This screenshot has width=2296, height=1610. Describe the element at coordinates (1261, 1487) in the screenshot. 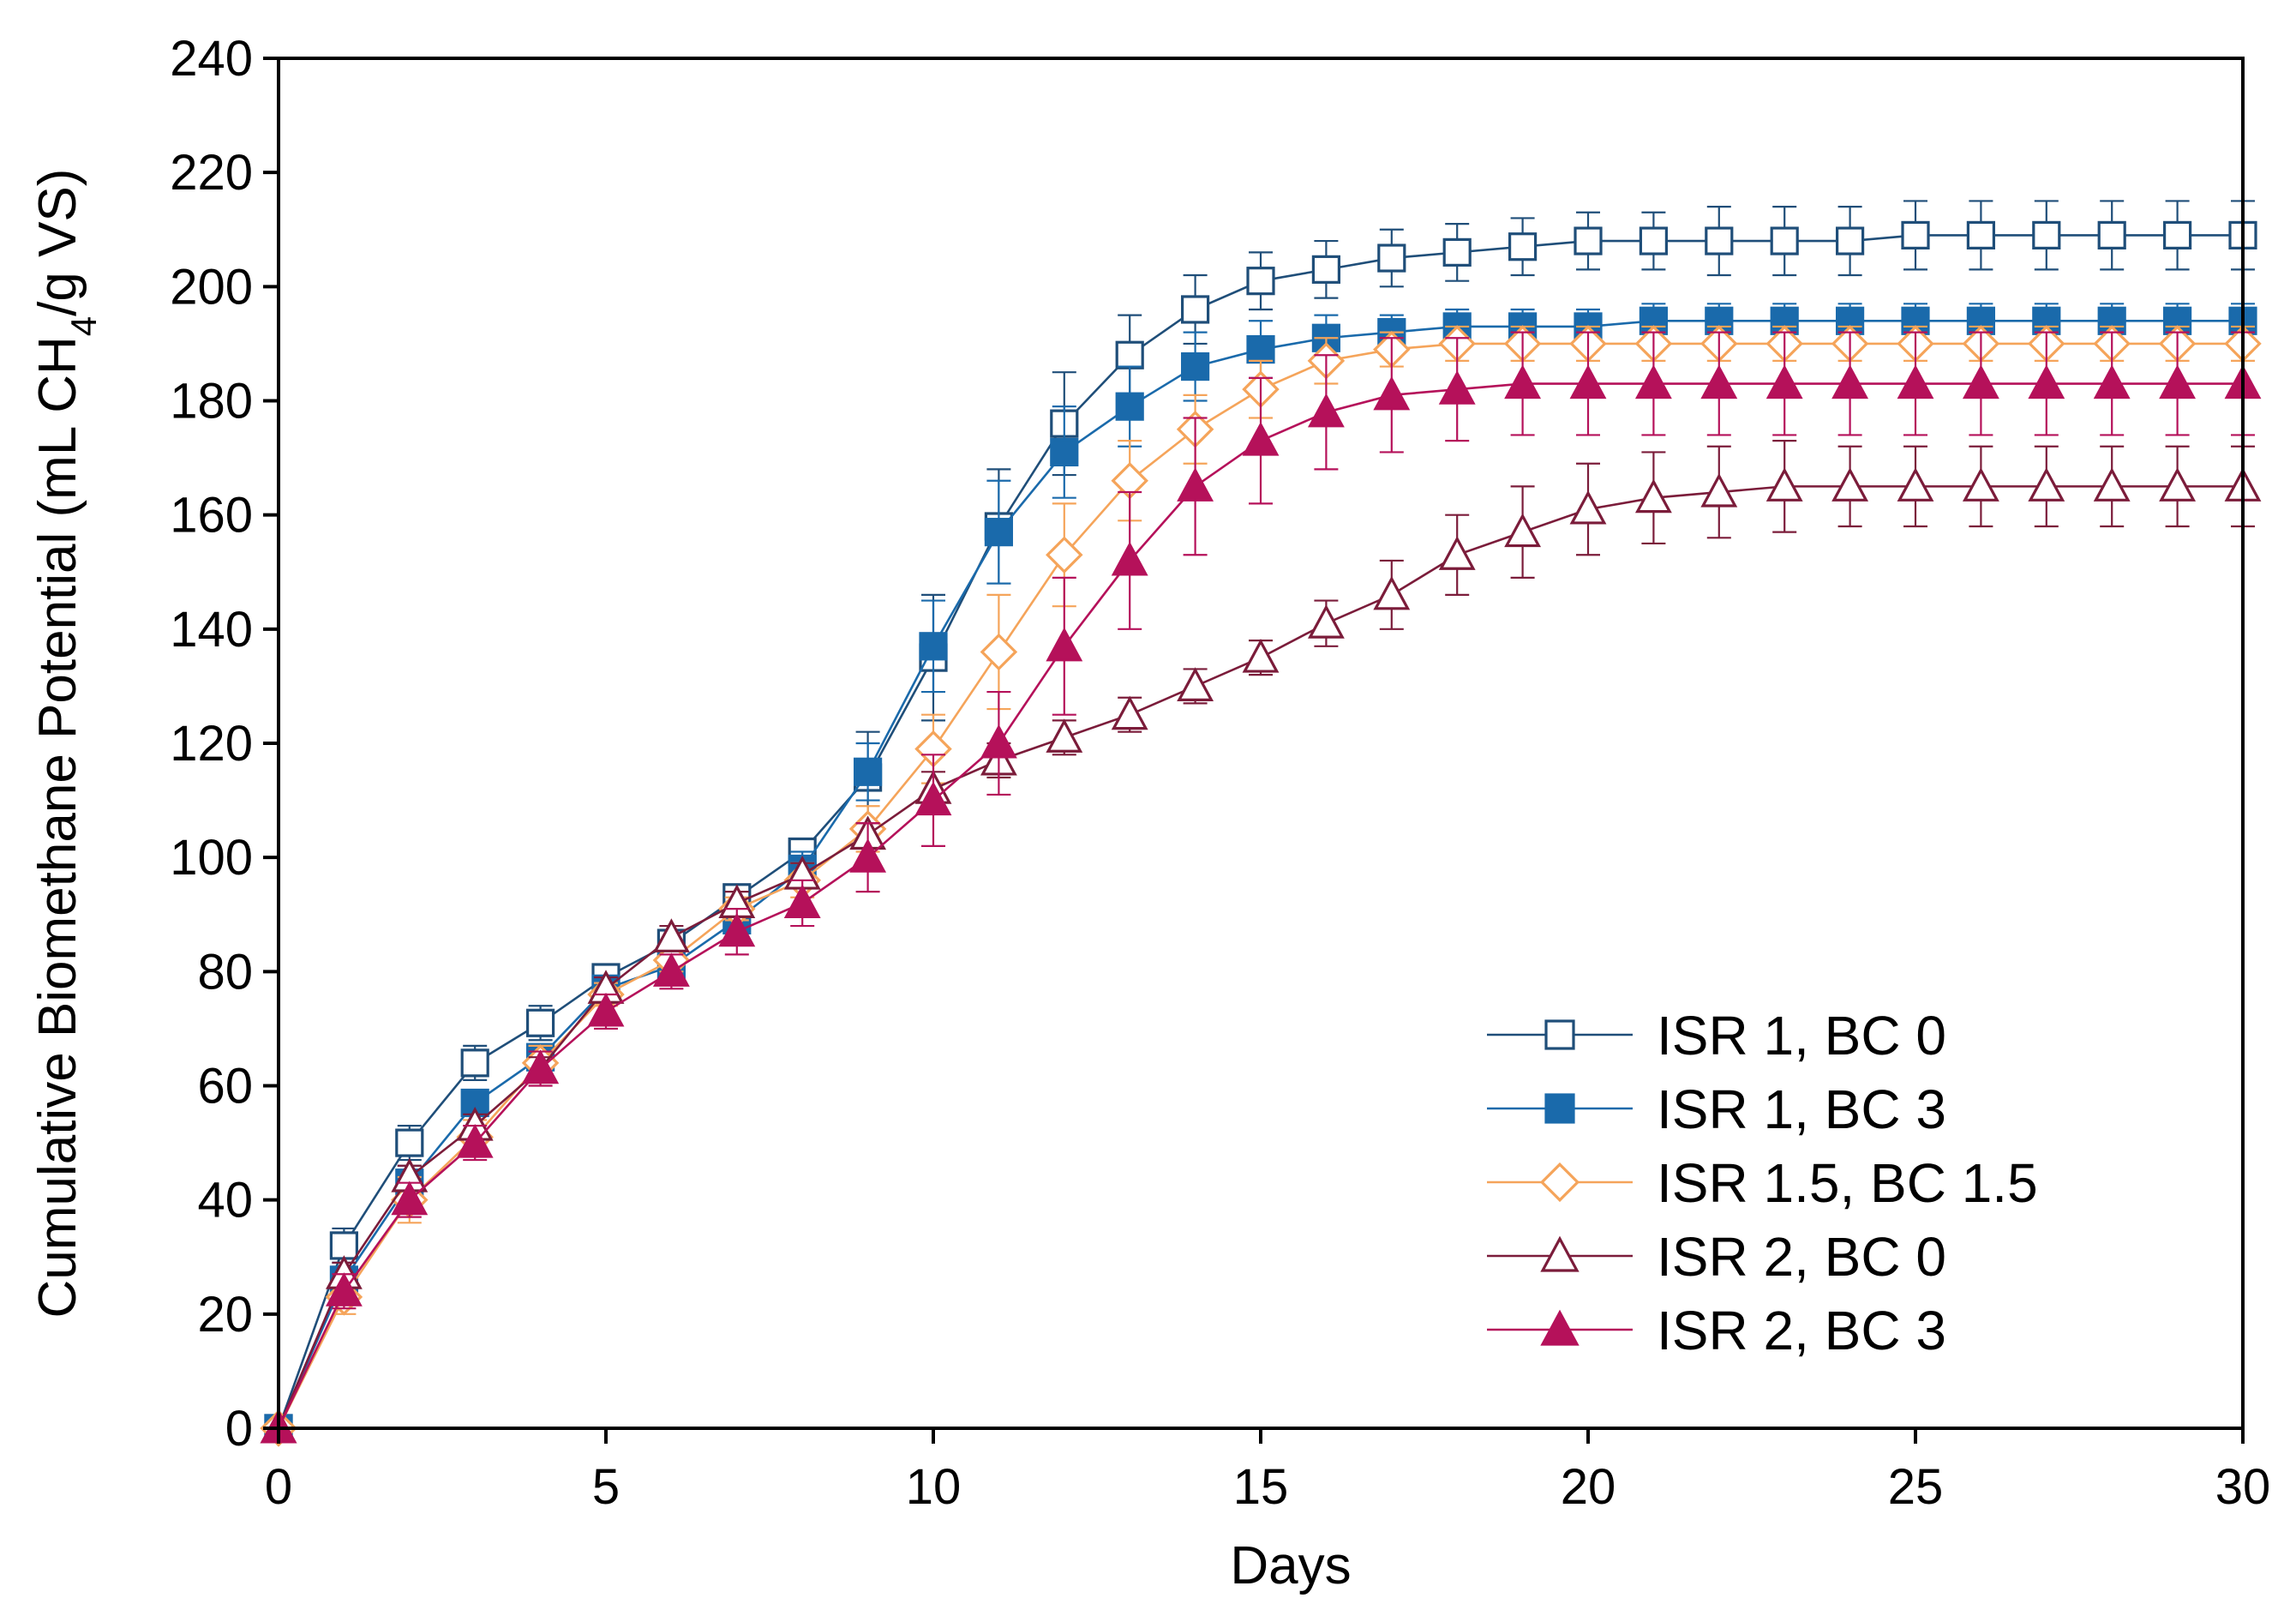

I see `x-tick-label: 15` at that location.